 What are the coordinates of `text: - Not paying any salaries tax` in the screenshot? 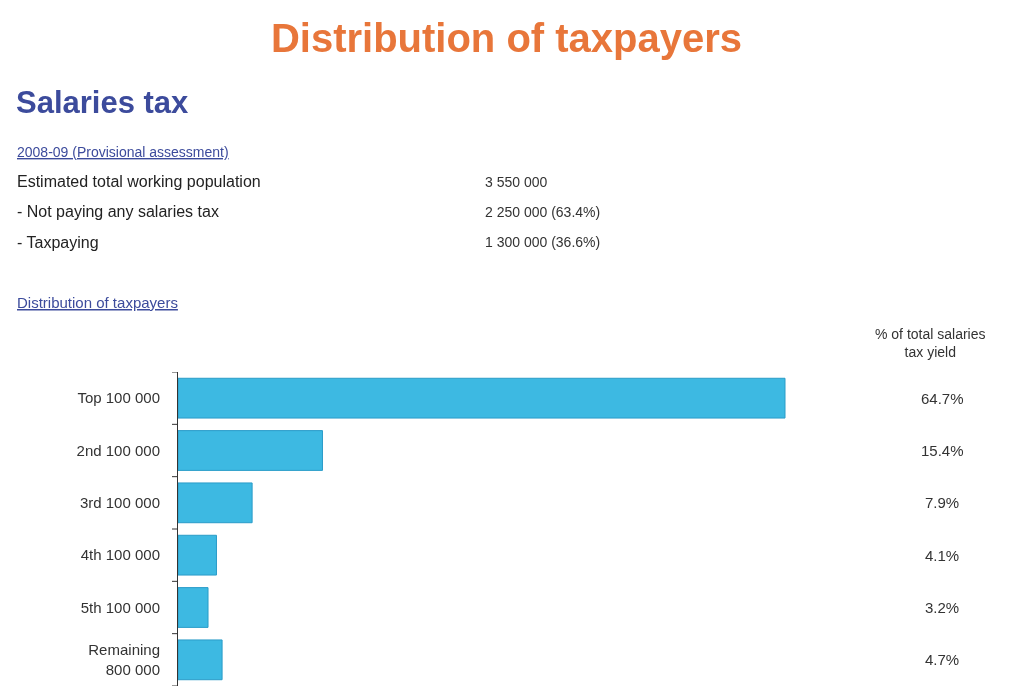 It's located at (118, 211).